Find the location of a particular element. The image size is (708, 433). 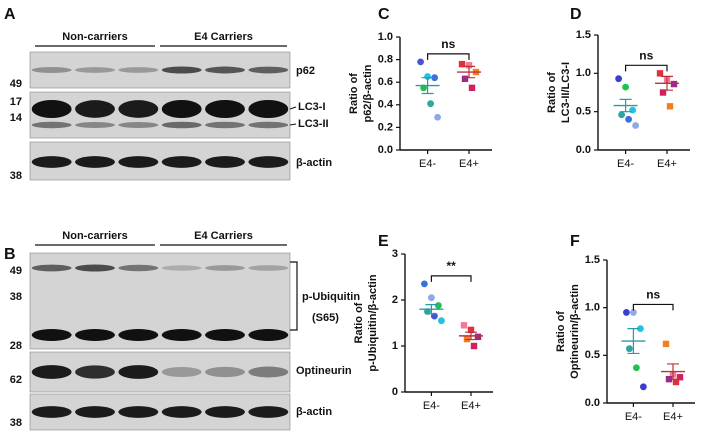

bracket is located at coordinates (293, 296).